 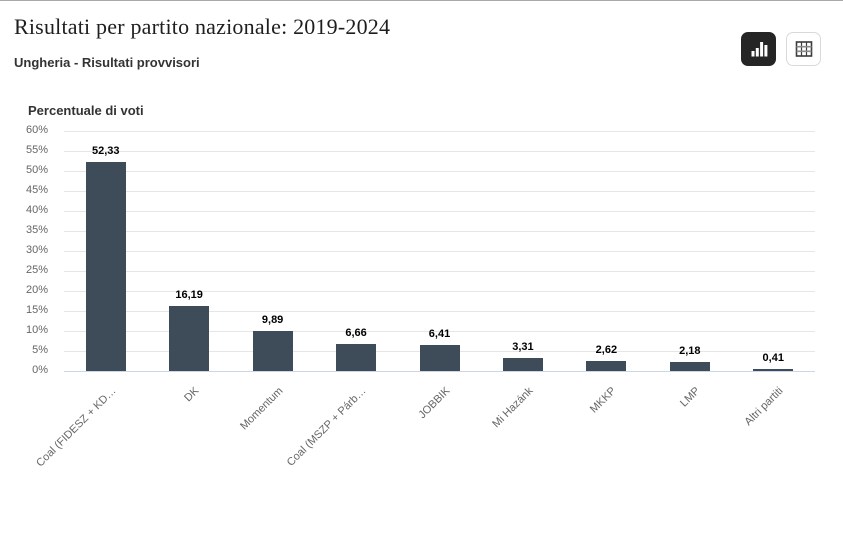 What do you see at coordinates (523, 346) in the screenshot?
I see `bar-value-label: 3,31` at bounding box center [523, 346].